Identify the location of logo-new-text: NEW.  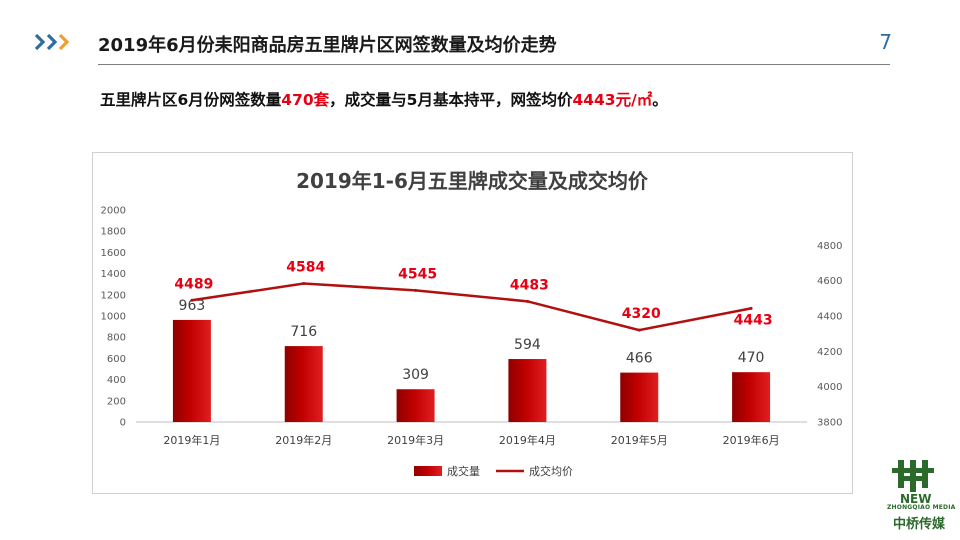
(916, 499).